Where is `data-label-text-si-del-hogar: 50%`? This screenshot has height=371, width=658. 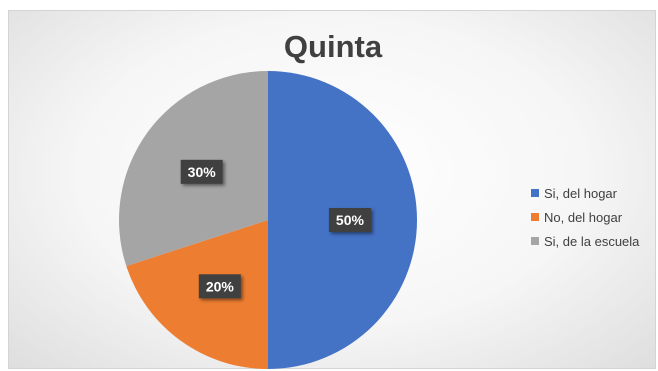
data-label-text-si-del-hogar: 50% is located at coordinates (350, 220).